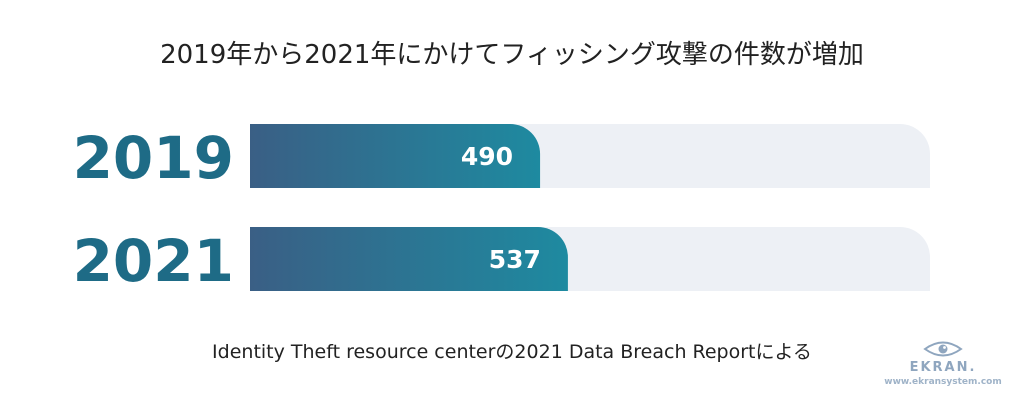 This screenshot has width=1024, height=410. I want to click on value-label: 537, so click(515, 259).